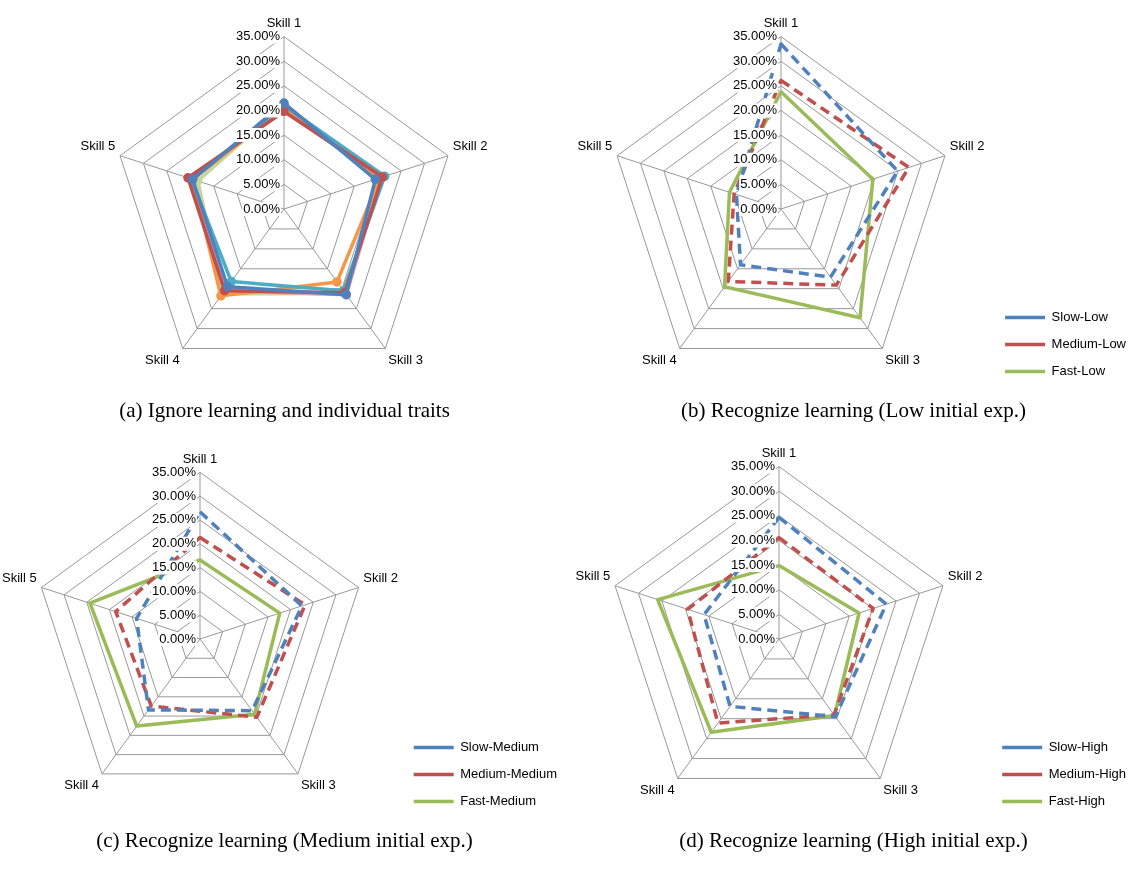 This screenshot has width=1139, height=871. What do you see at coordinates (284, 410) in the screenshot?
I see `text: (a) Ignore learning and individual traits` at bounding box center [284, 410].